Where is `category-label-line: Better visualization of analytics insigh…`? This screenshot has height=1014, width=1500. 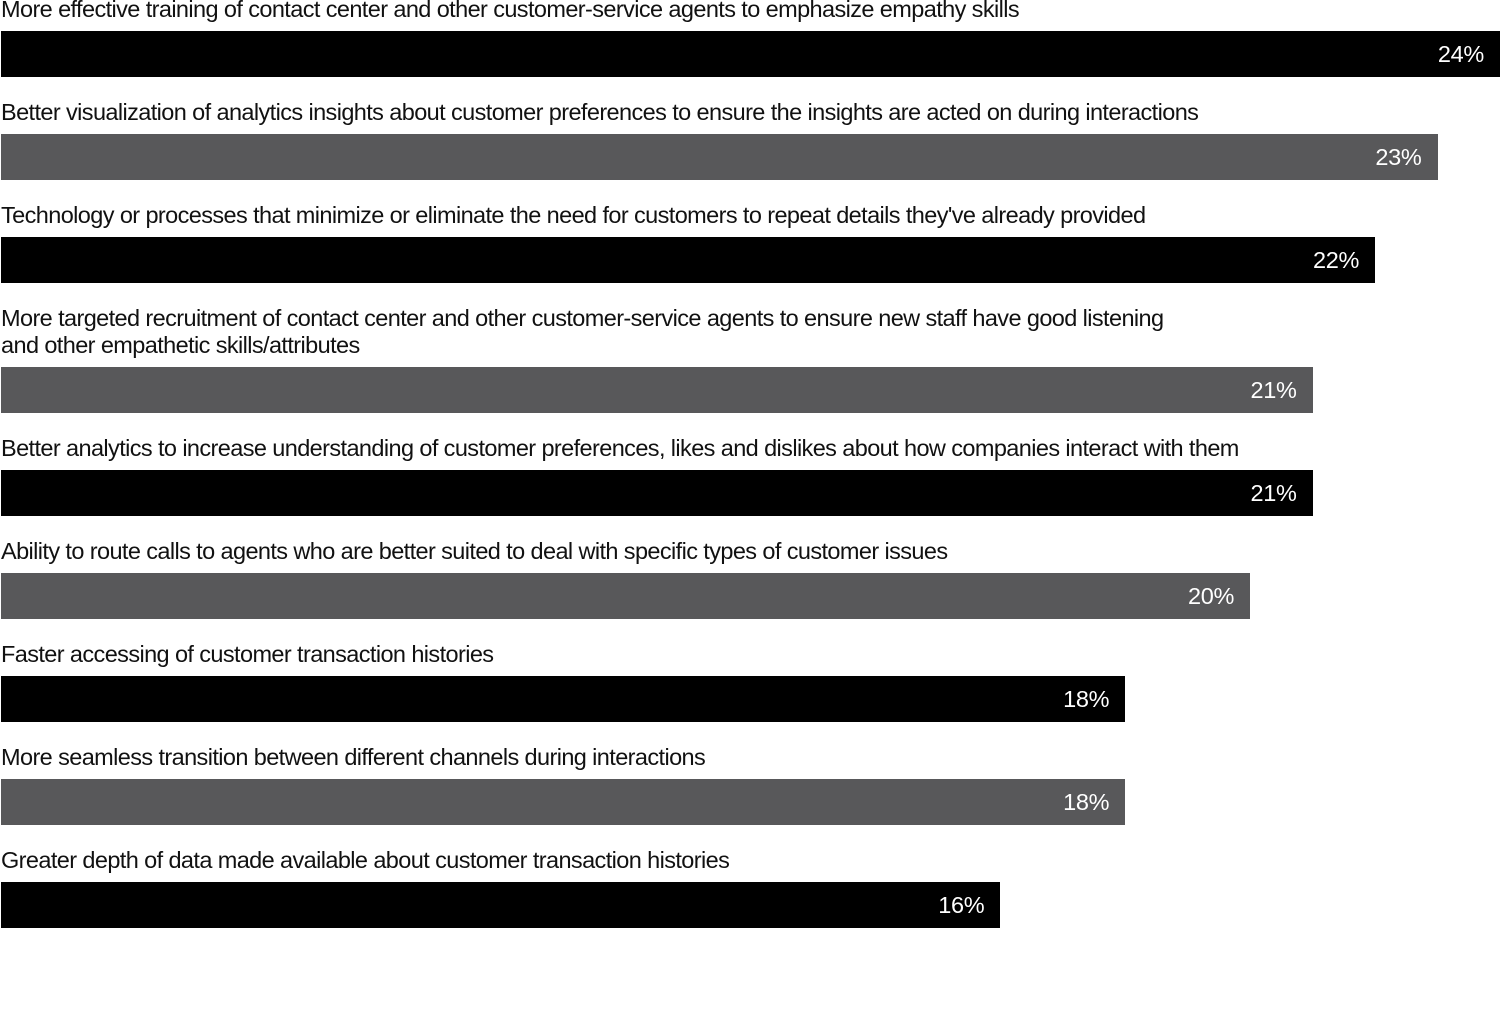 category-label-line: Better visualization of analytics insigh… is located at coordinates (600, 112).